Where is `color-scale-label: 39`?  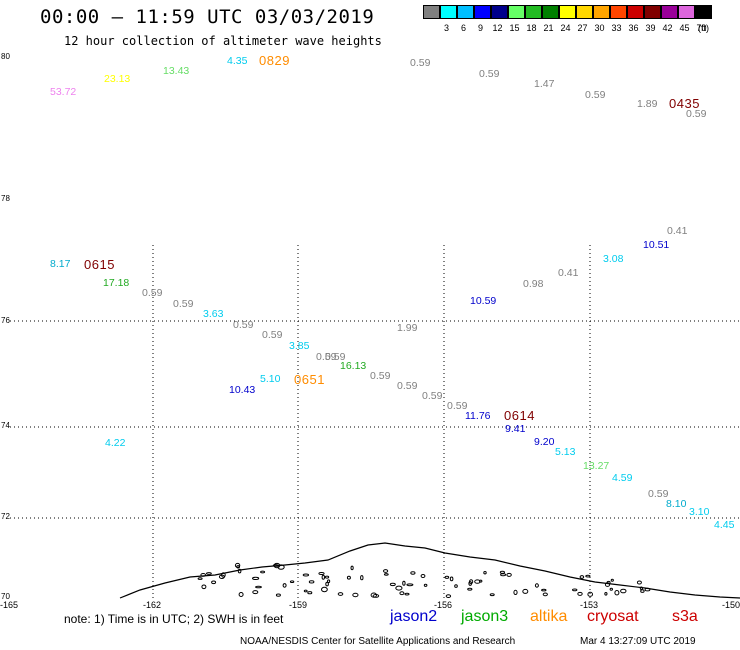
color-scale-label: 39 is located at coordinates (650, 28).